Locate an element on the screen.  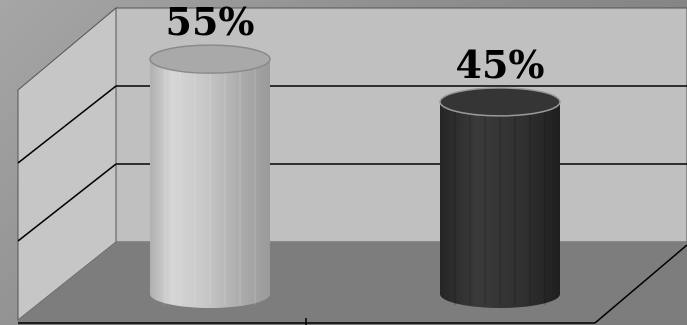
bar-1-top is located at coordinates (210, 59).